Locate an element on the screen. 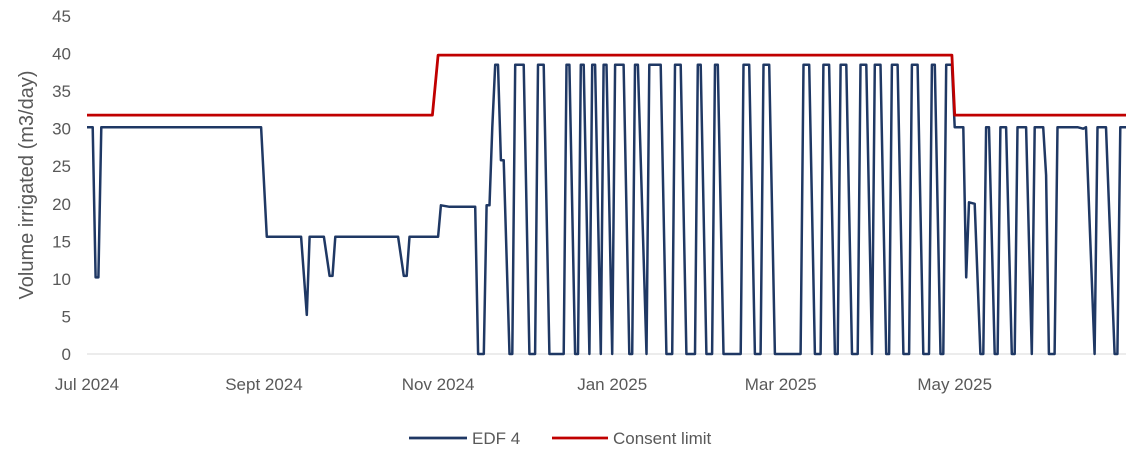 This screenshot has height=452, width=1136. series-line-consent-limit is located at coordinates (606, 85).